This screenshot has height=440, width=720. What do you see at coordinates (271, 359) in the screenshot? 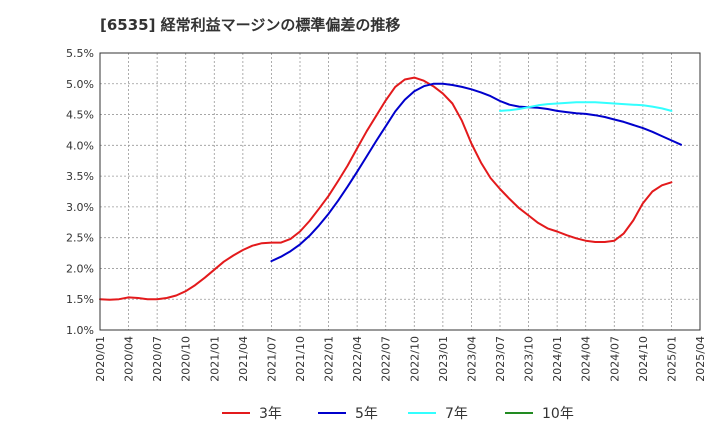
I see `x-tick-label: 2021/07` at bounding box center [271, 359].